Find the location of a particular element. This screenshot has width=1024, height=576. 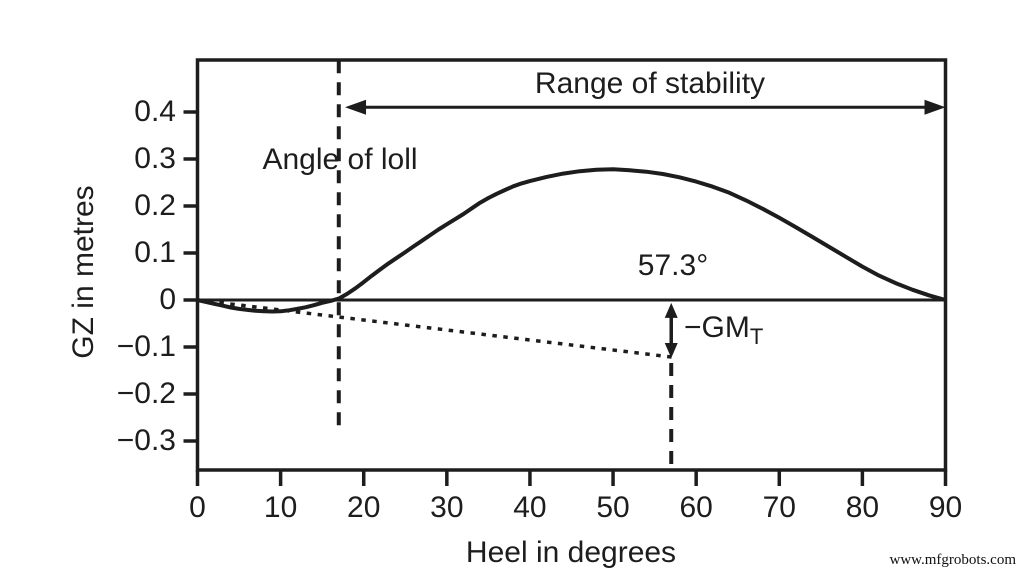

range-of-stability-label: Range of stability is located at coordinates (650, 83).